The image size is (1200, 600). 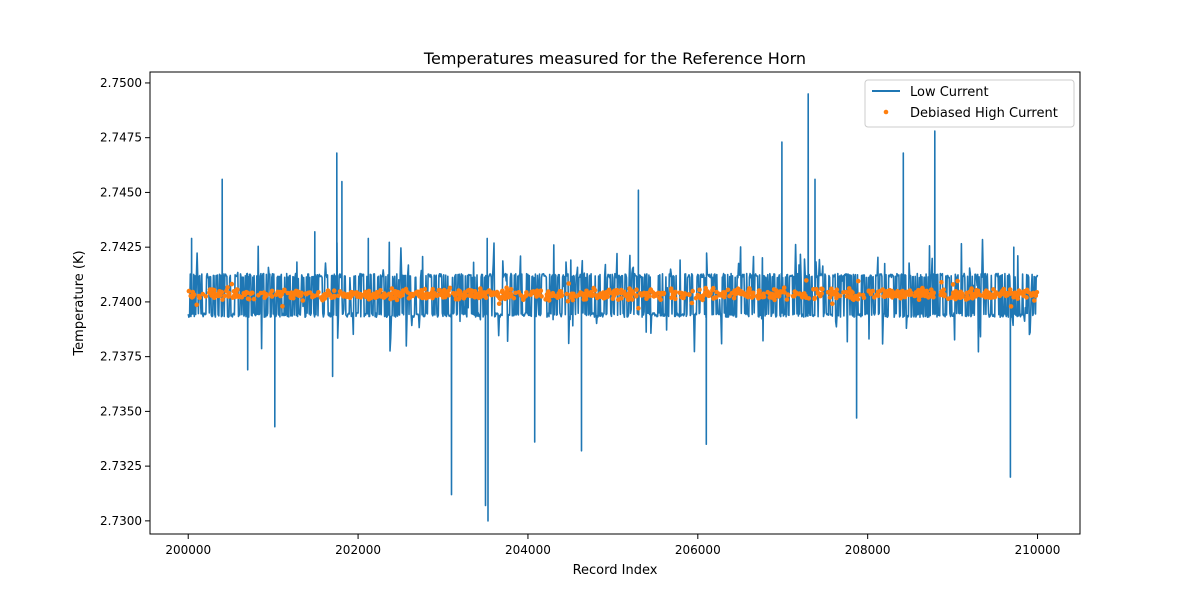 I want to click on x-tick-label: 208000, so click(x=868, y=550).